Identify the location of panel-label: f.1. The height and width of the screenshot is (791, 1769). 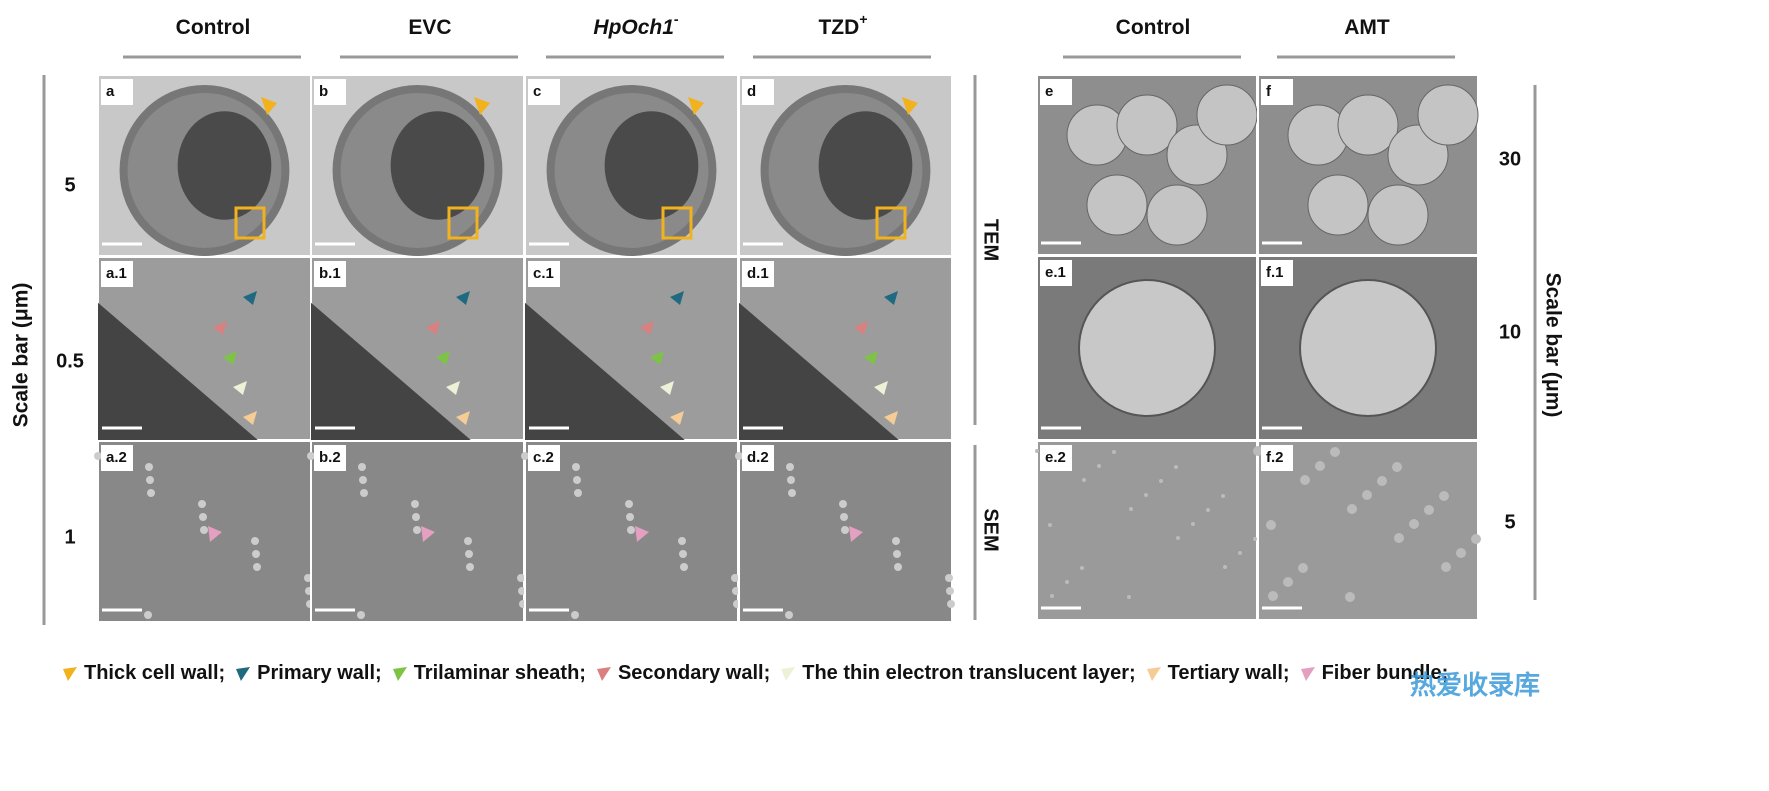
(1275, 272).